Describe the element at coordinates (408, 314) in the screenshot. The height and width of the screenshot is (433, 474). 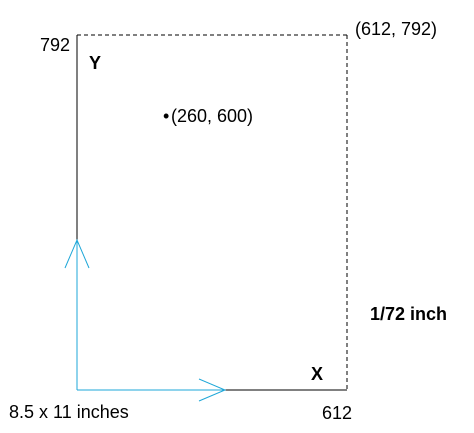
I see `unit-label: 1/72 inch` at that location.